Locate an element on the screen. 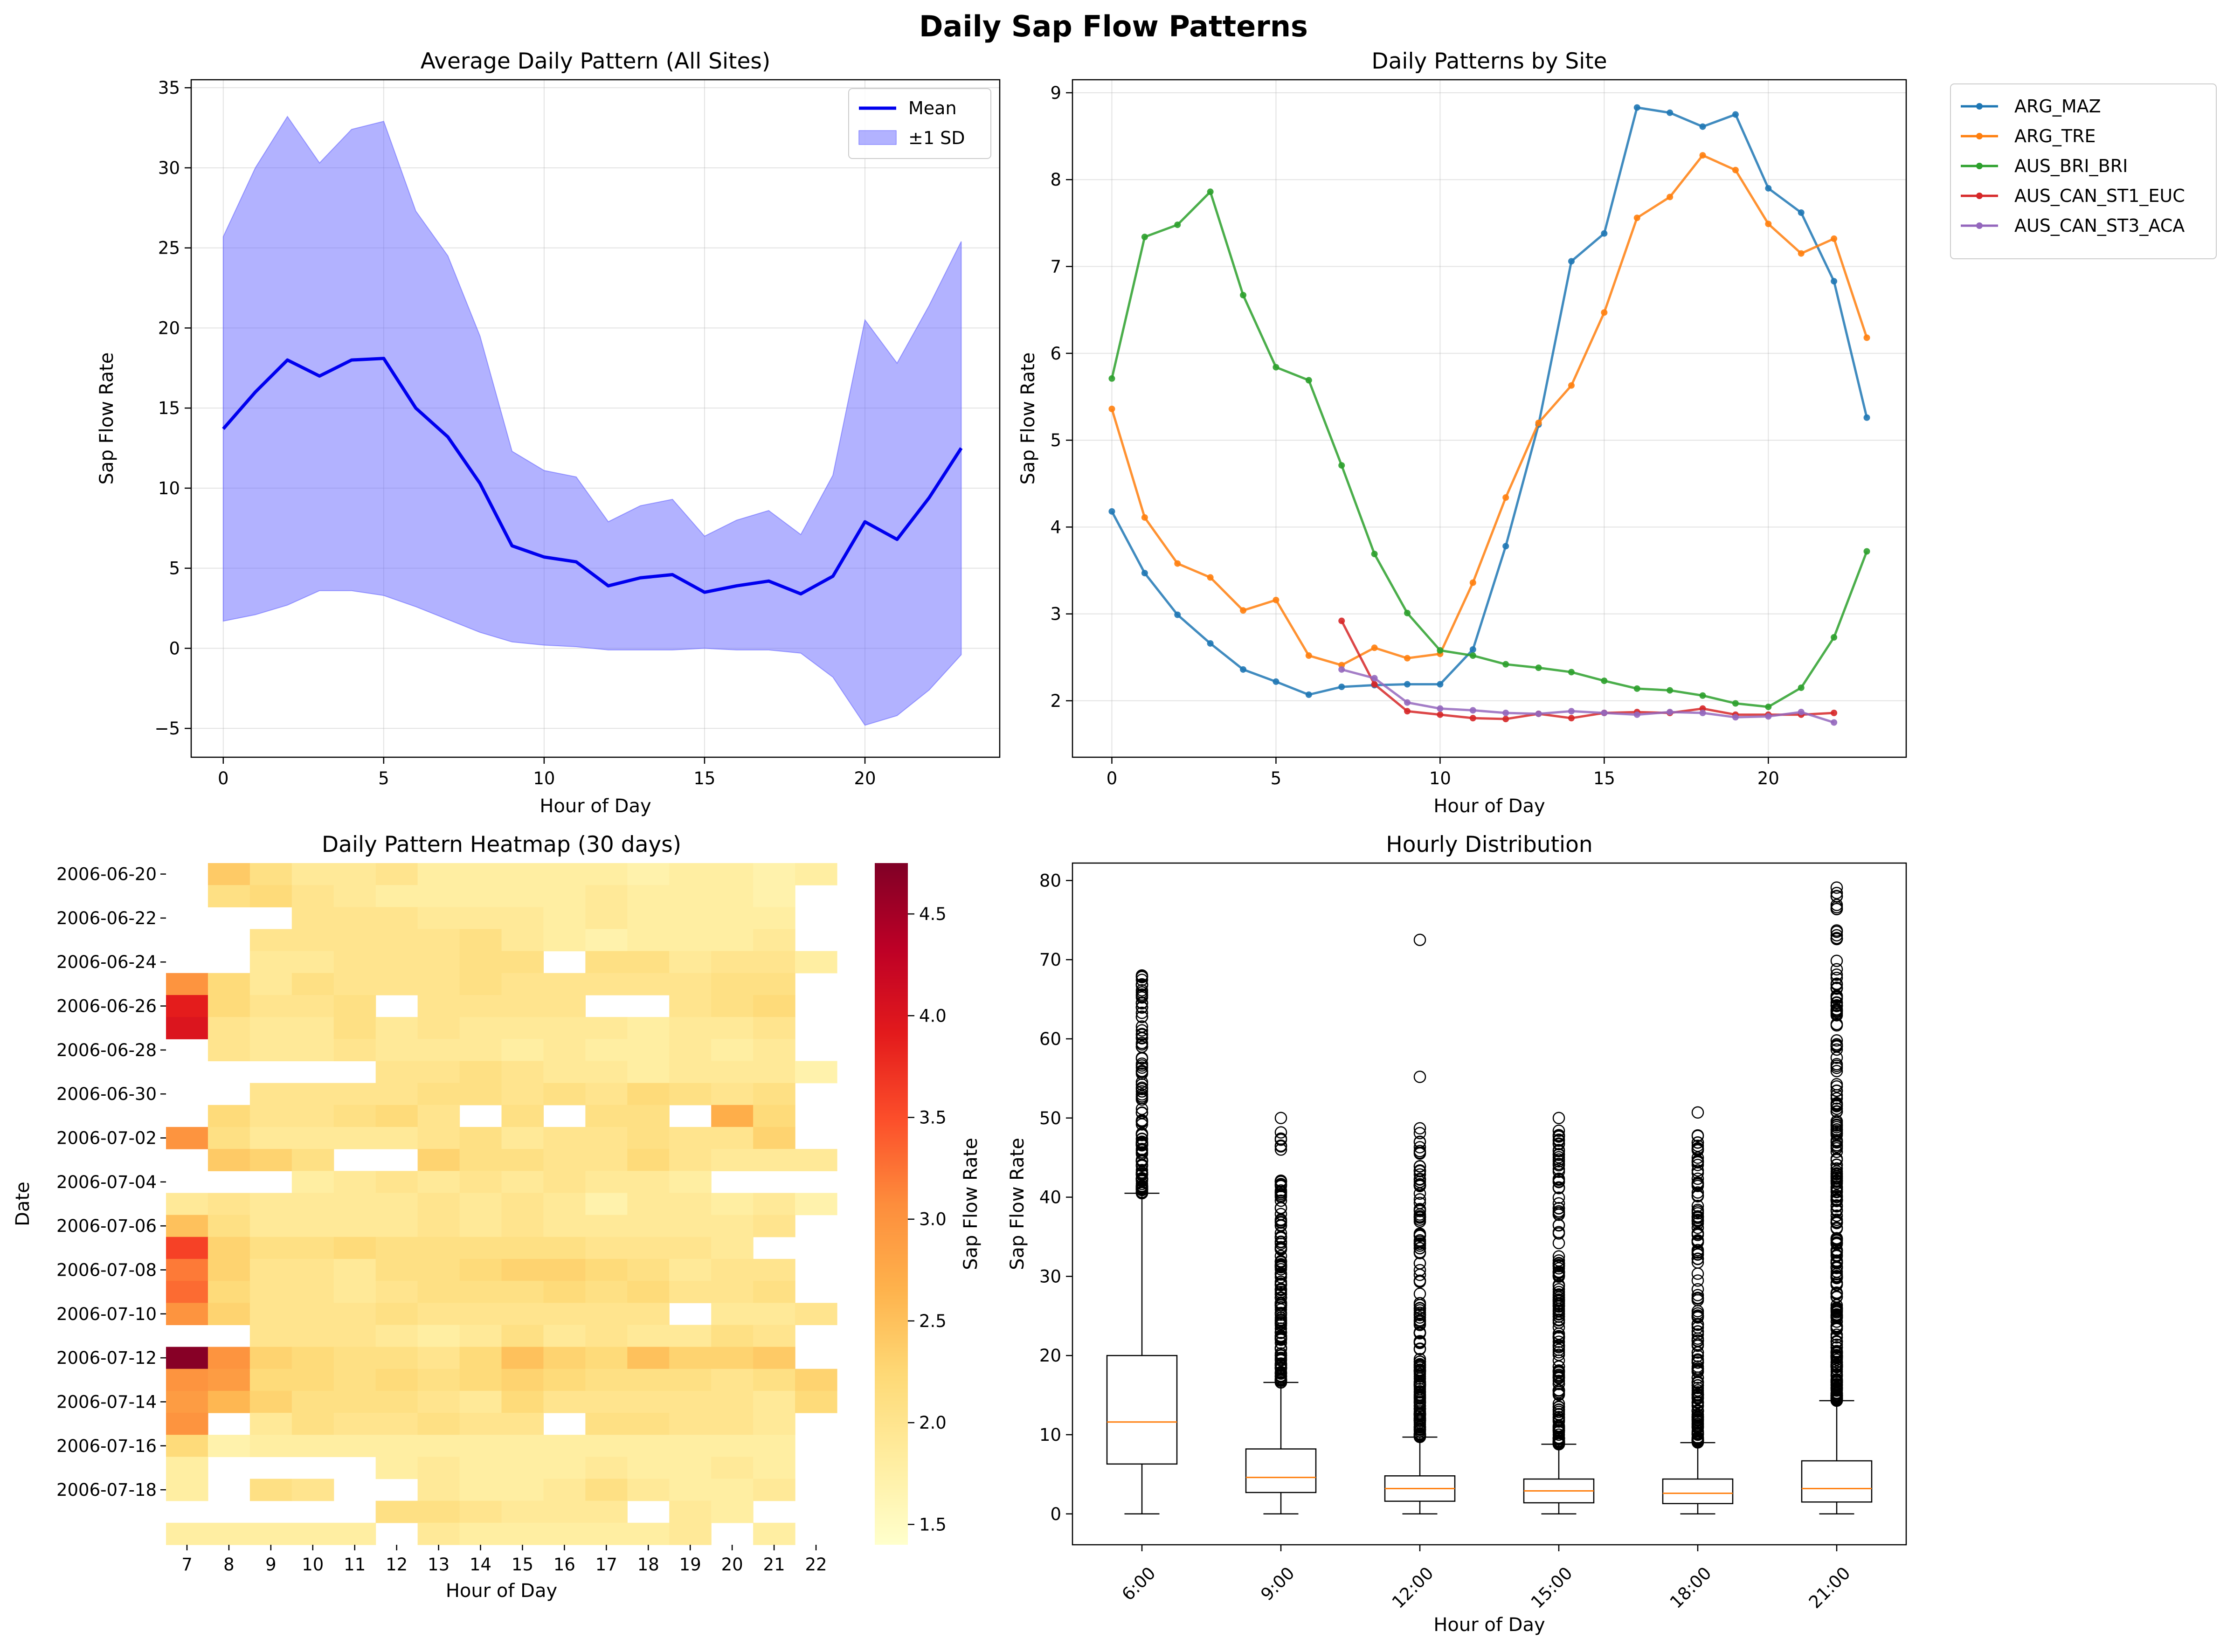 This screenshot has width=2227, height=1652. avg-y-tick-label: −5 is located at coordinates (167, 729).